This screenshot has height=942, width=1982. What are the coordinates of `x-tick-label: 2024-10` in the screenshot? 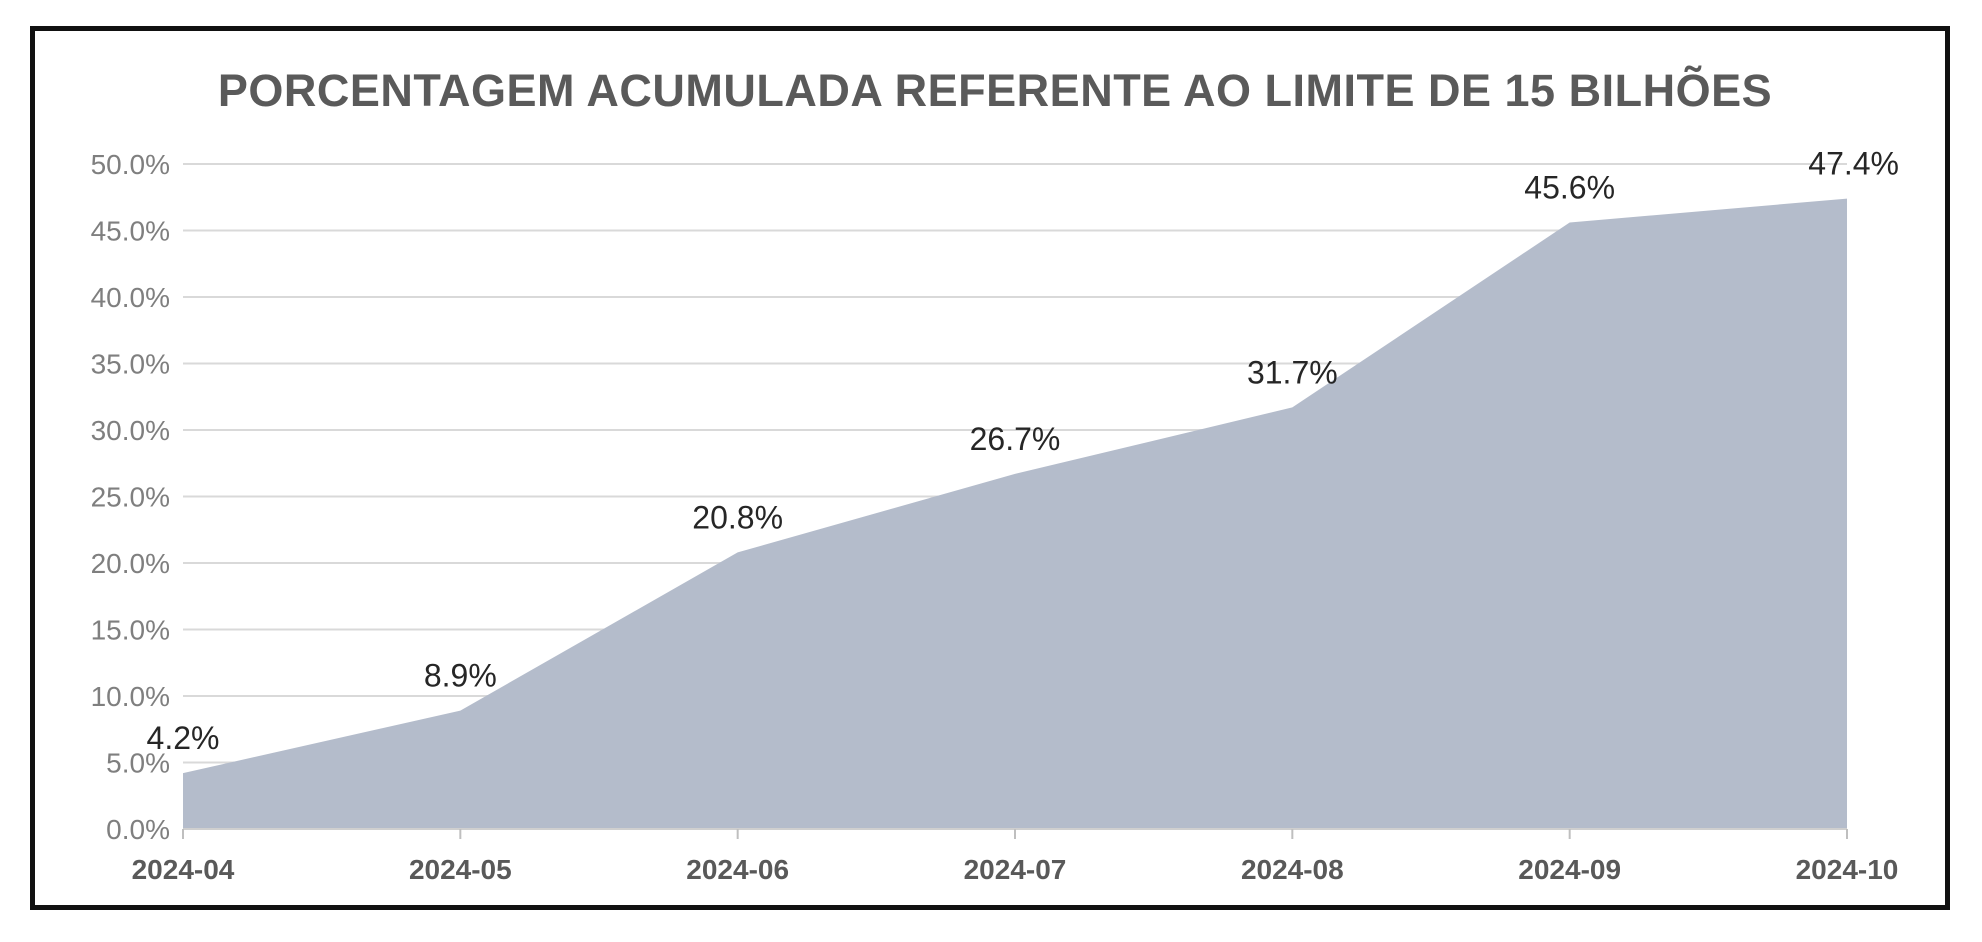 It's located at (1847, 869).